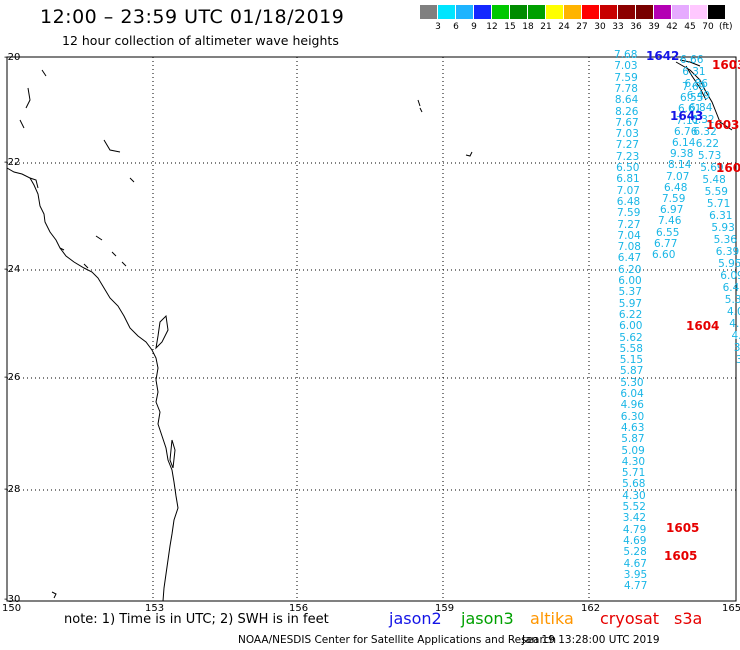 Image resolution: width=740 pixels, height=650 pixels. I want to click on wave-height-value: 7.03, so click(626, 66).